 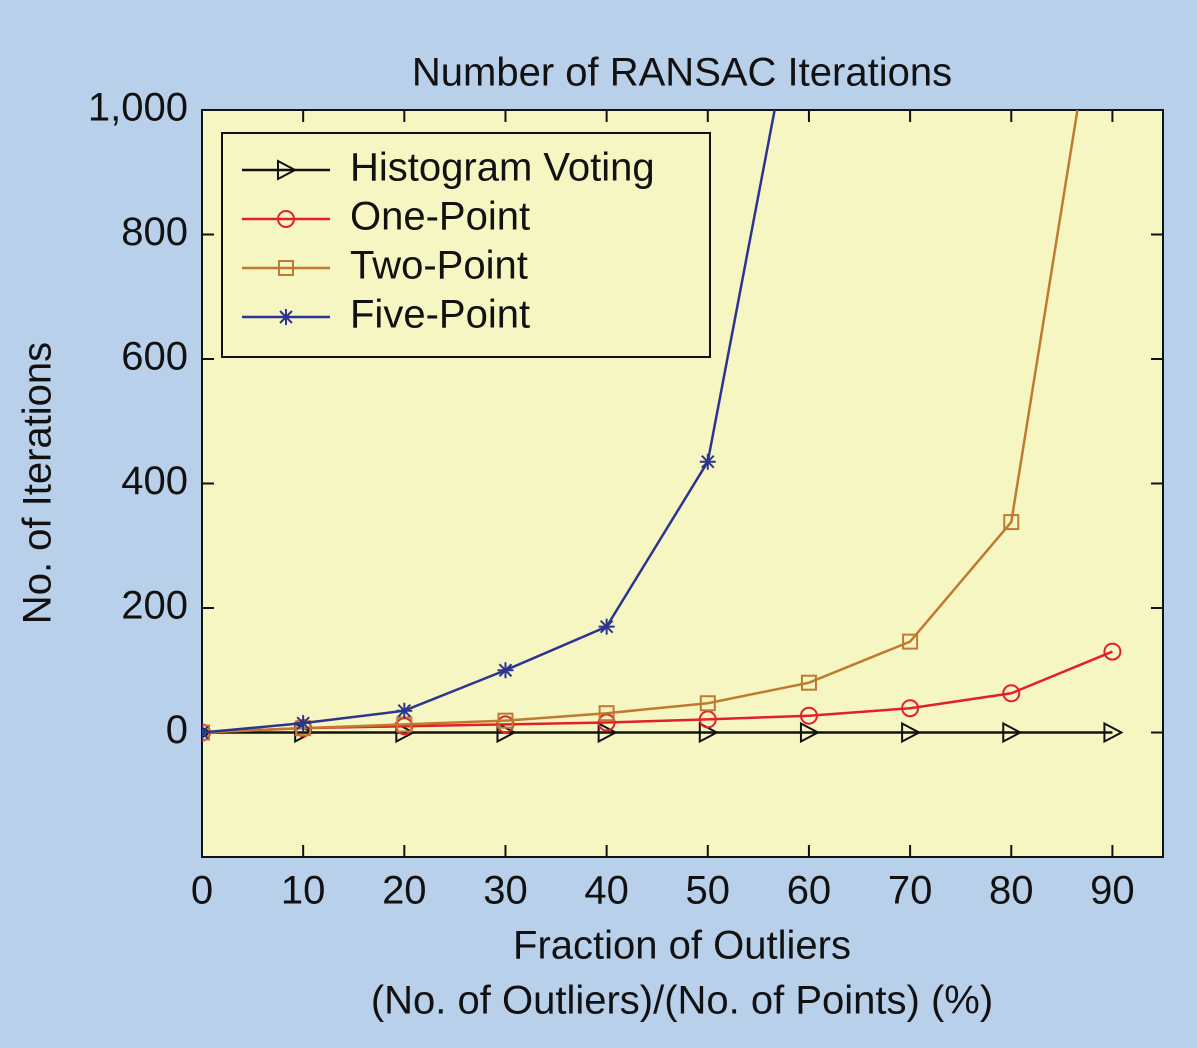 What do you see at coordinates (154, 357) in the screenshot?
I see `y-tick-label: 600` at bounding box center [154, 357].